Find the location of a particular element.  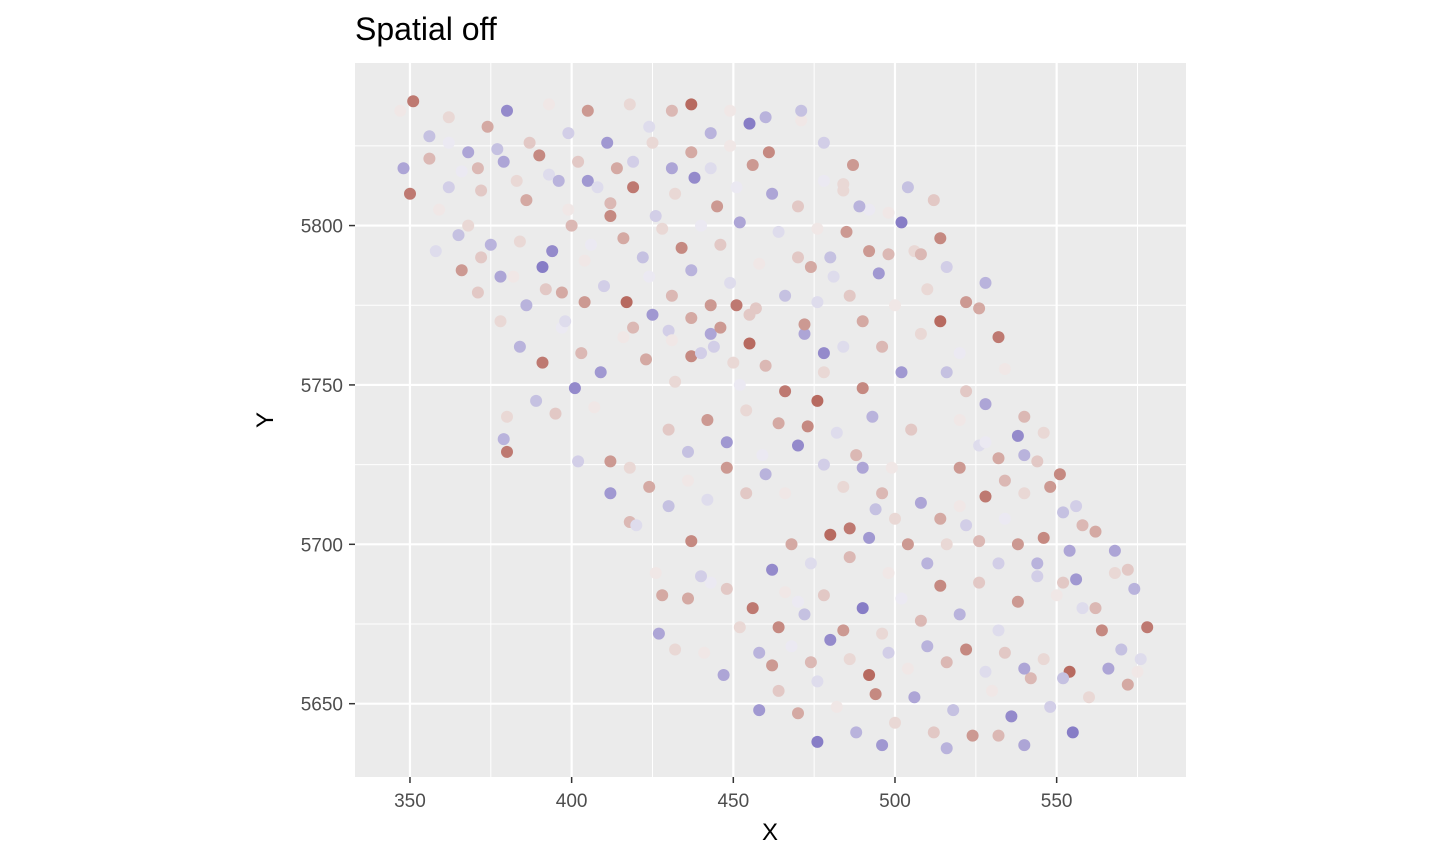

y-axis-label: Y is located at coordinates (265, 420).